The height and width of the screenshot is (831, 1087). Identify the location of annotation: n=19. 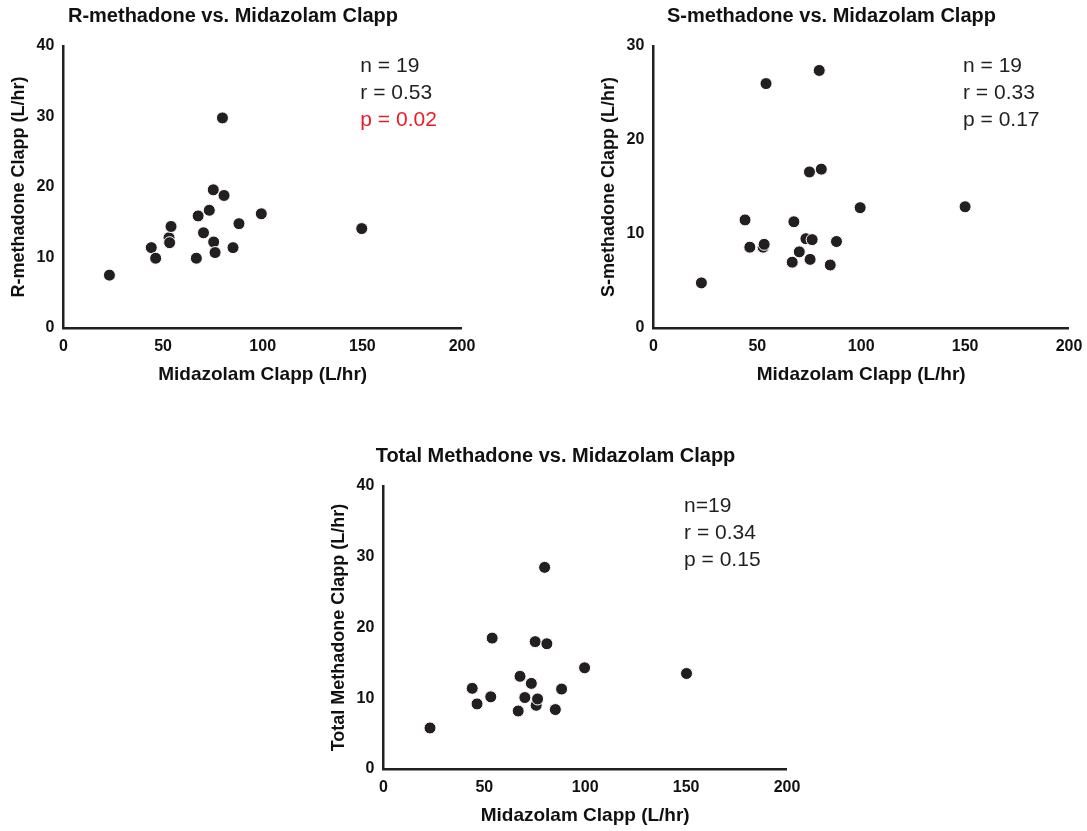
(708, 505).